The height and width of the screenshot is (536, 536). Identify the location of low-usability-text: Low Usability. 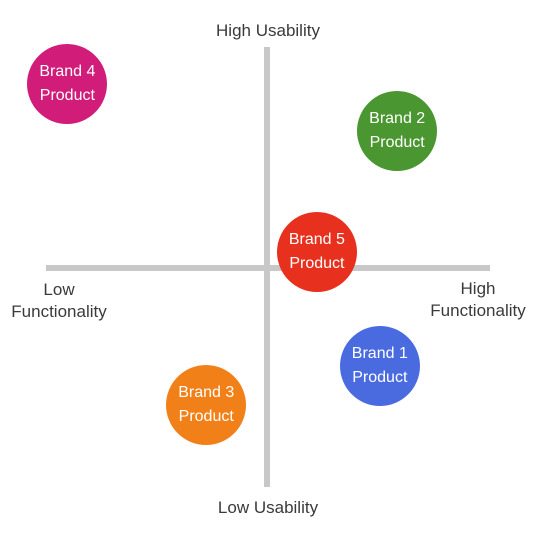
(268, 507).